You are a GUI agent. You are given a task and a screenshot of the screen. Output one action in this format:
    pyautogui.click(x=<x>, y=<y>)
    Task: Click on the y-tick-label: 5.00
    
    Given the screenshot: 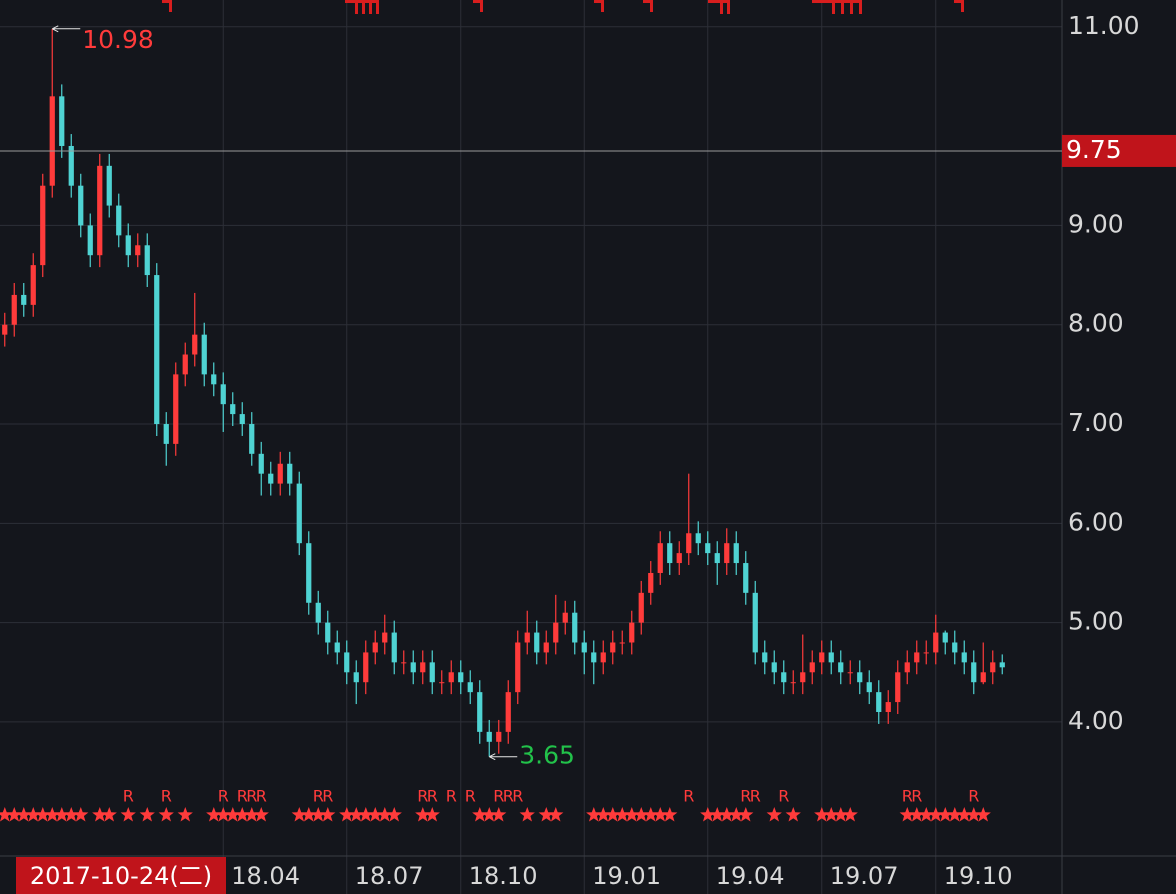 What is the action you would take?
    pyautogui.click(x=1096, y=621)
    